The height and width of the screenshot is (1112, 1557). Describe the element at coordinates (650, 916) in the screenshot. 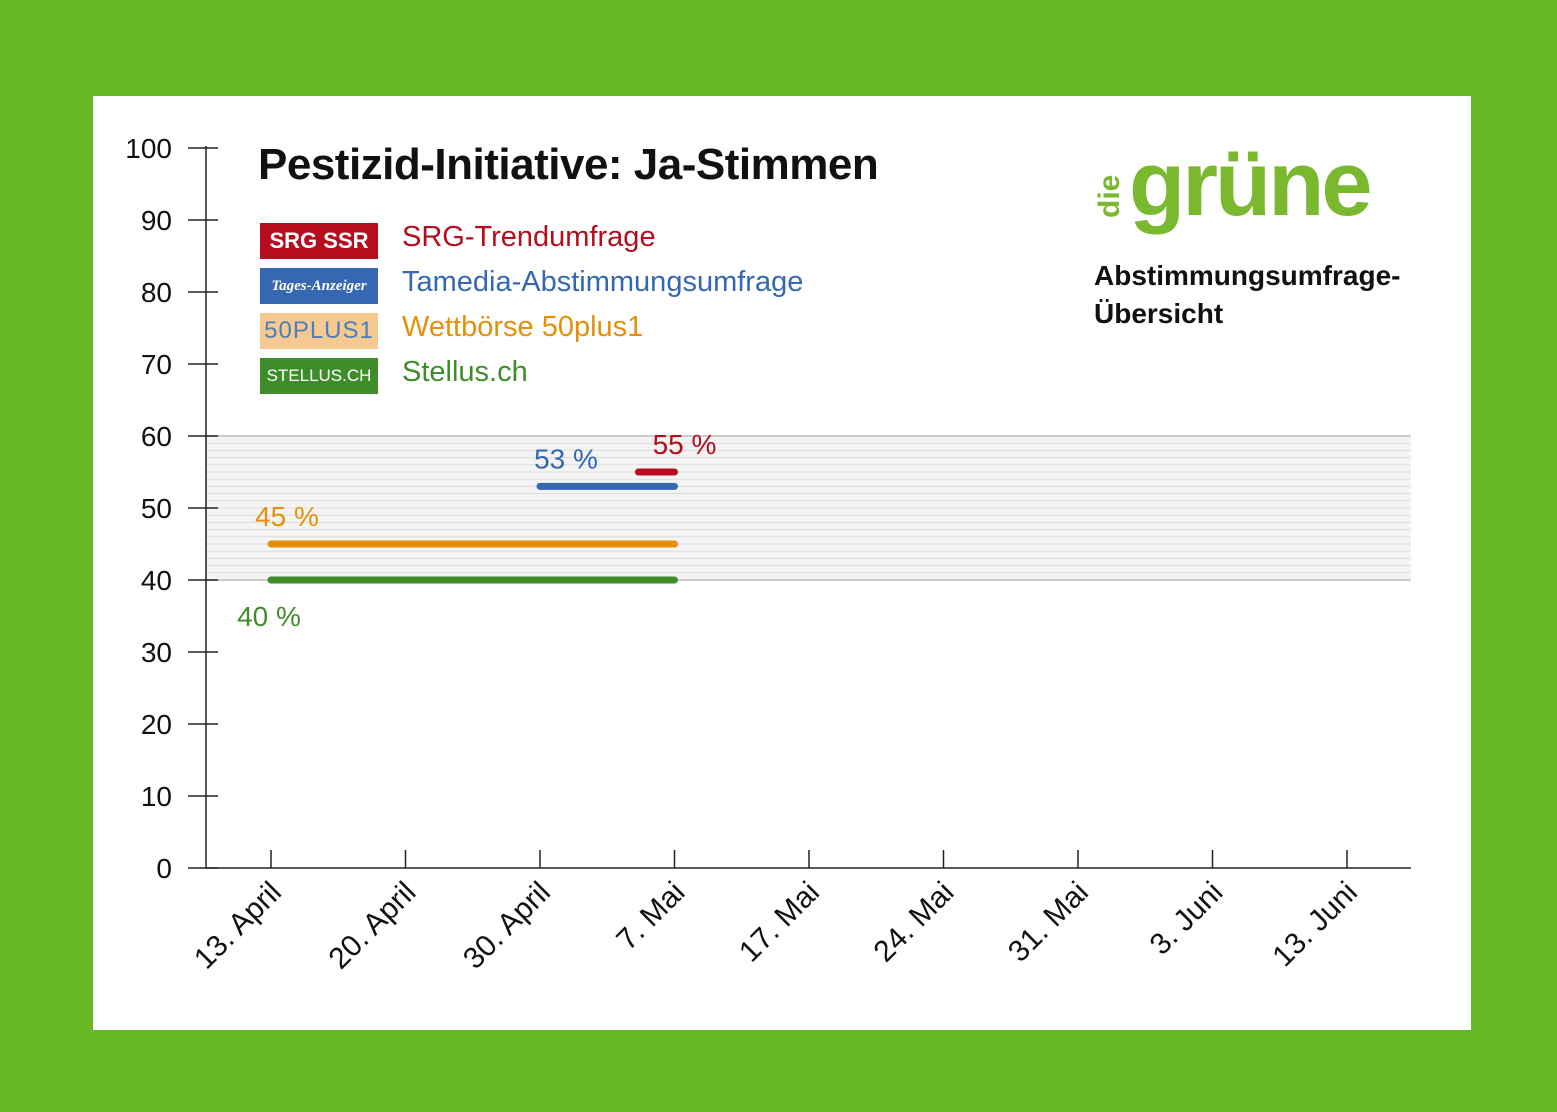

I see `x-tick-label: 7. Mai` at that location.